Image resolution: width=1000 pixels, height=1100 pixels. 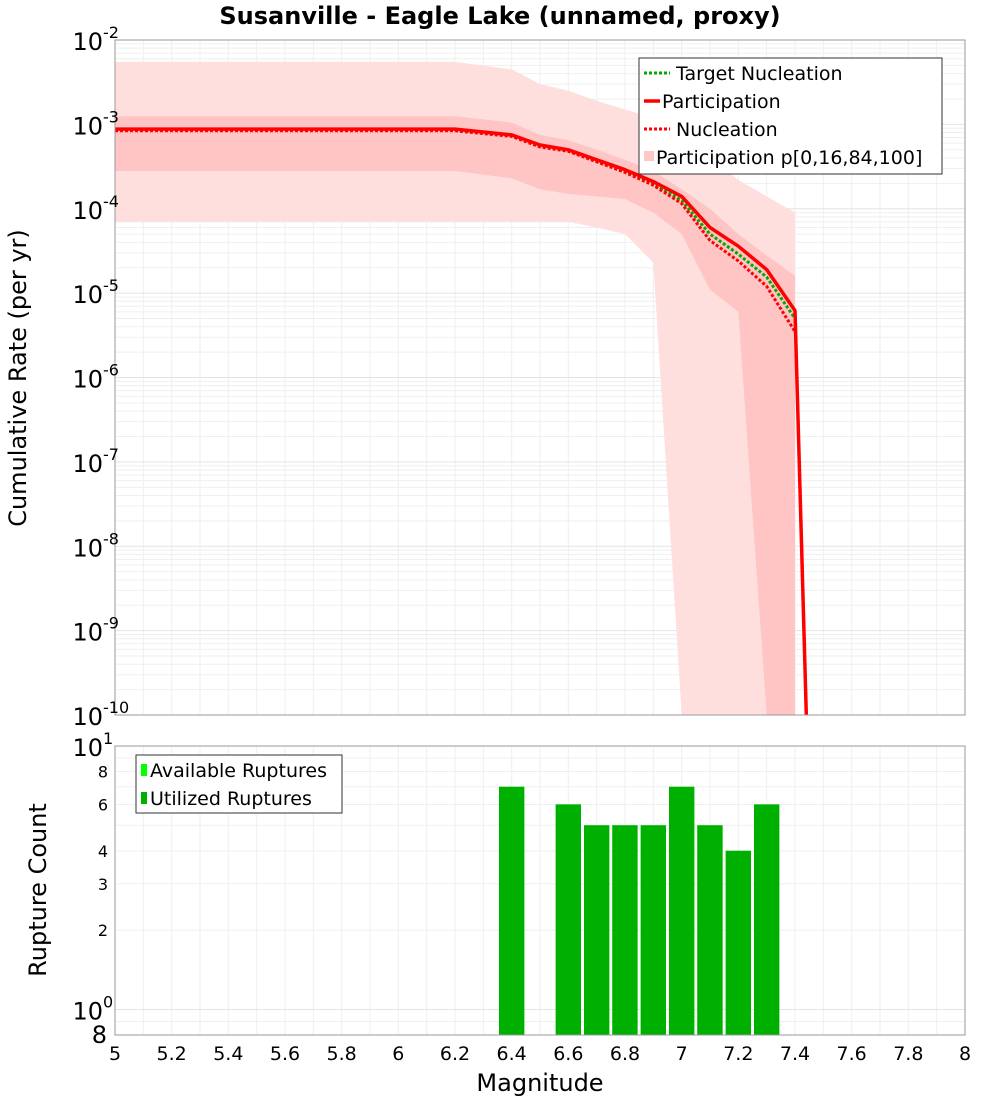 What do you see at coordinates (568, 1054) in the screenshot?
I see `x-tick-label: 6.6` at bounding box center [568, 1054].